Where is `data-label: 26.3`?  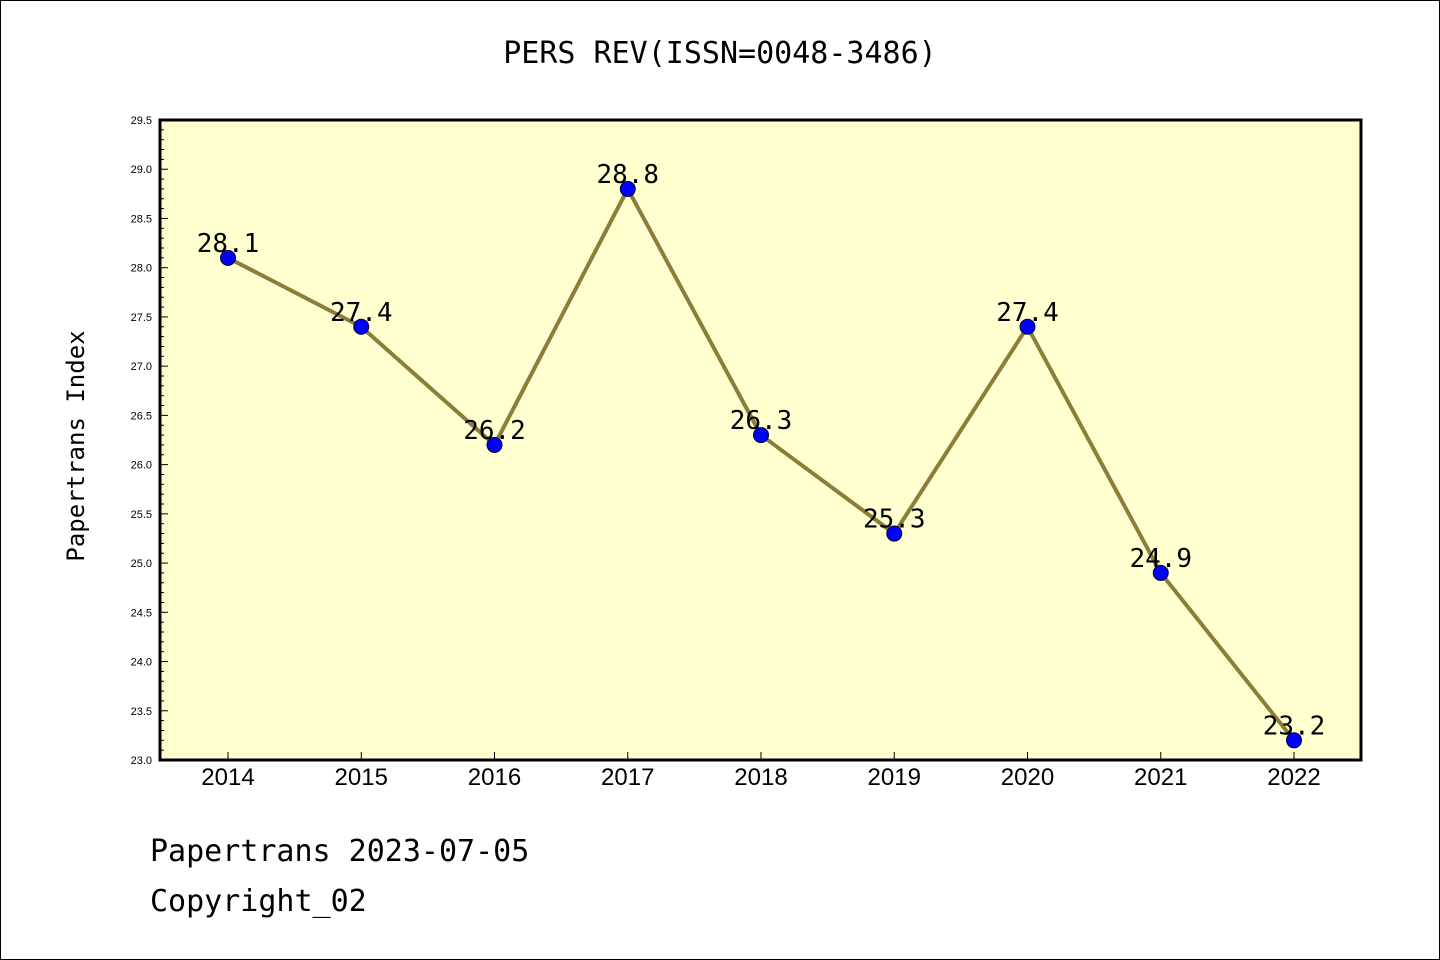
data-label: 26.3 is located at coordinates (761, 421).